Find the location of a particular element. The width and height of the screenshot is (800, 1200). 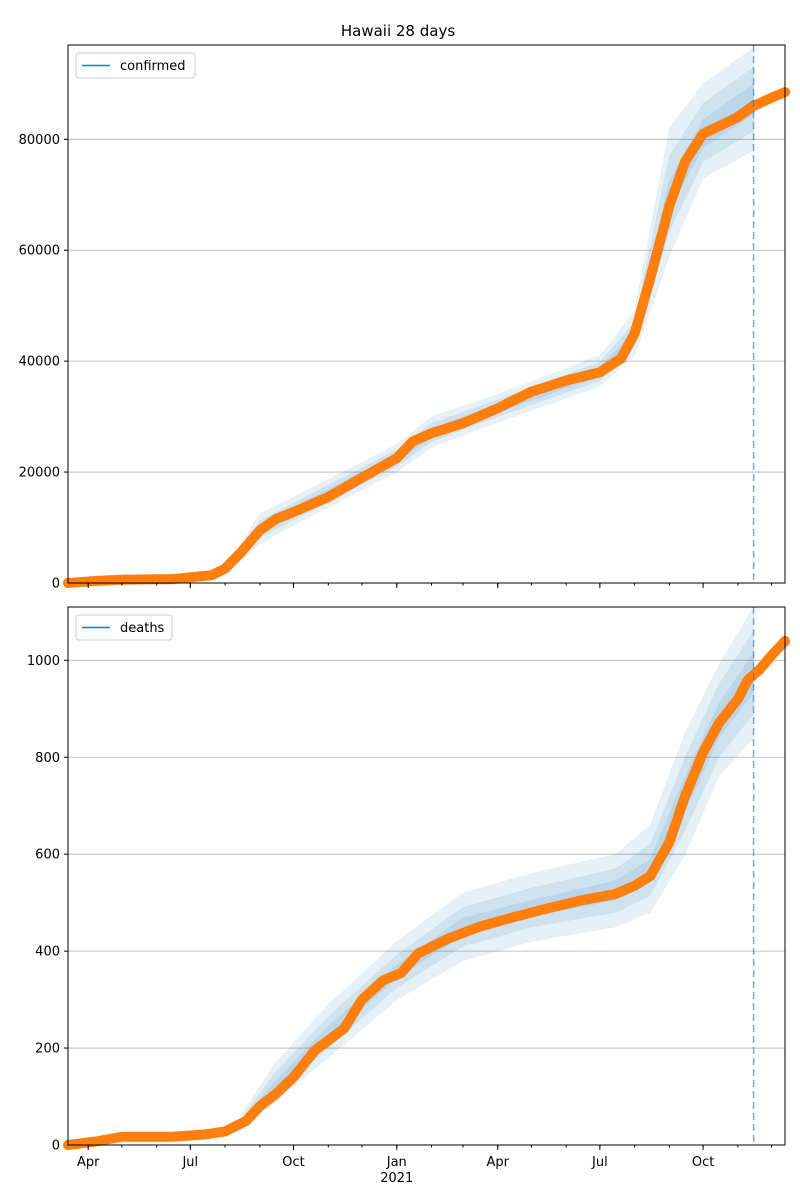

y-tick-label: 60000 is located at coordinates (39, 251).